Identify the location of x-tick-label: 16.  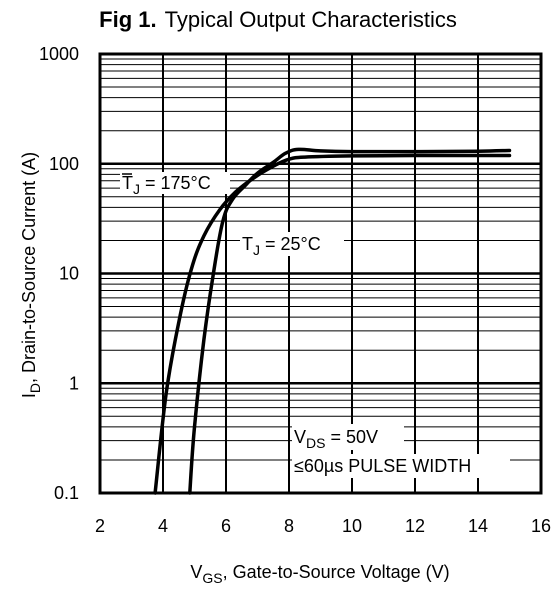
(541, 526).